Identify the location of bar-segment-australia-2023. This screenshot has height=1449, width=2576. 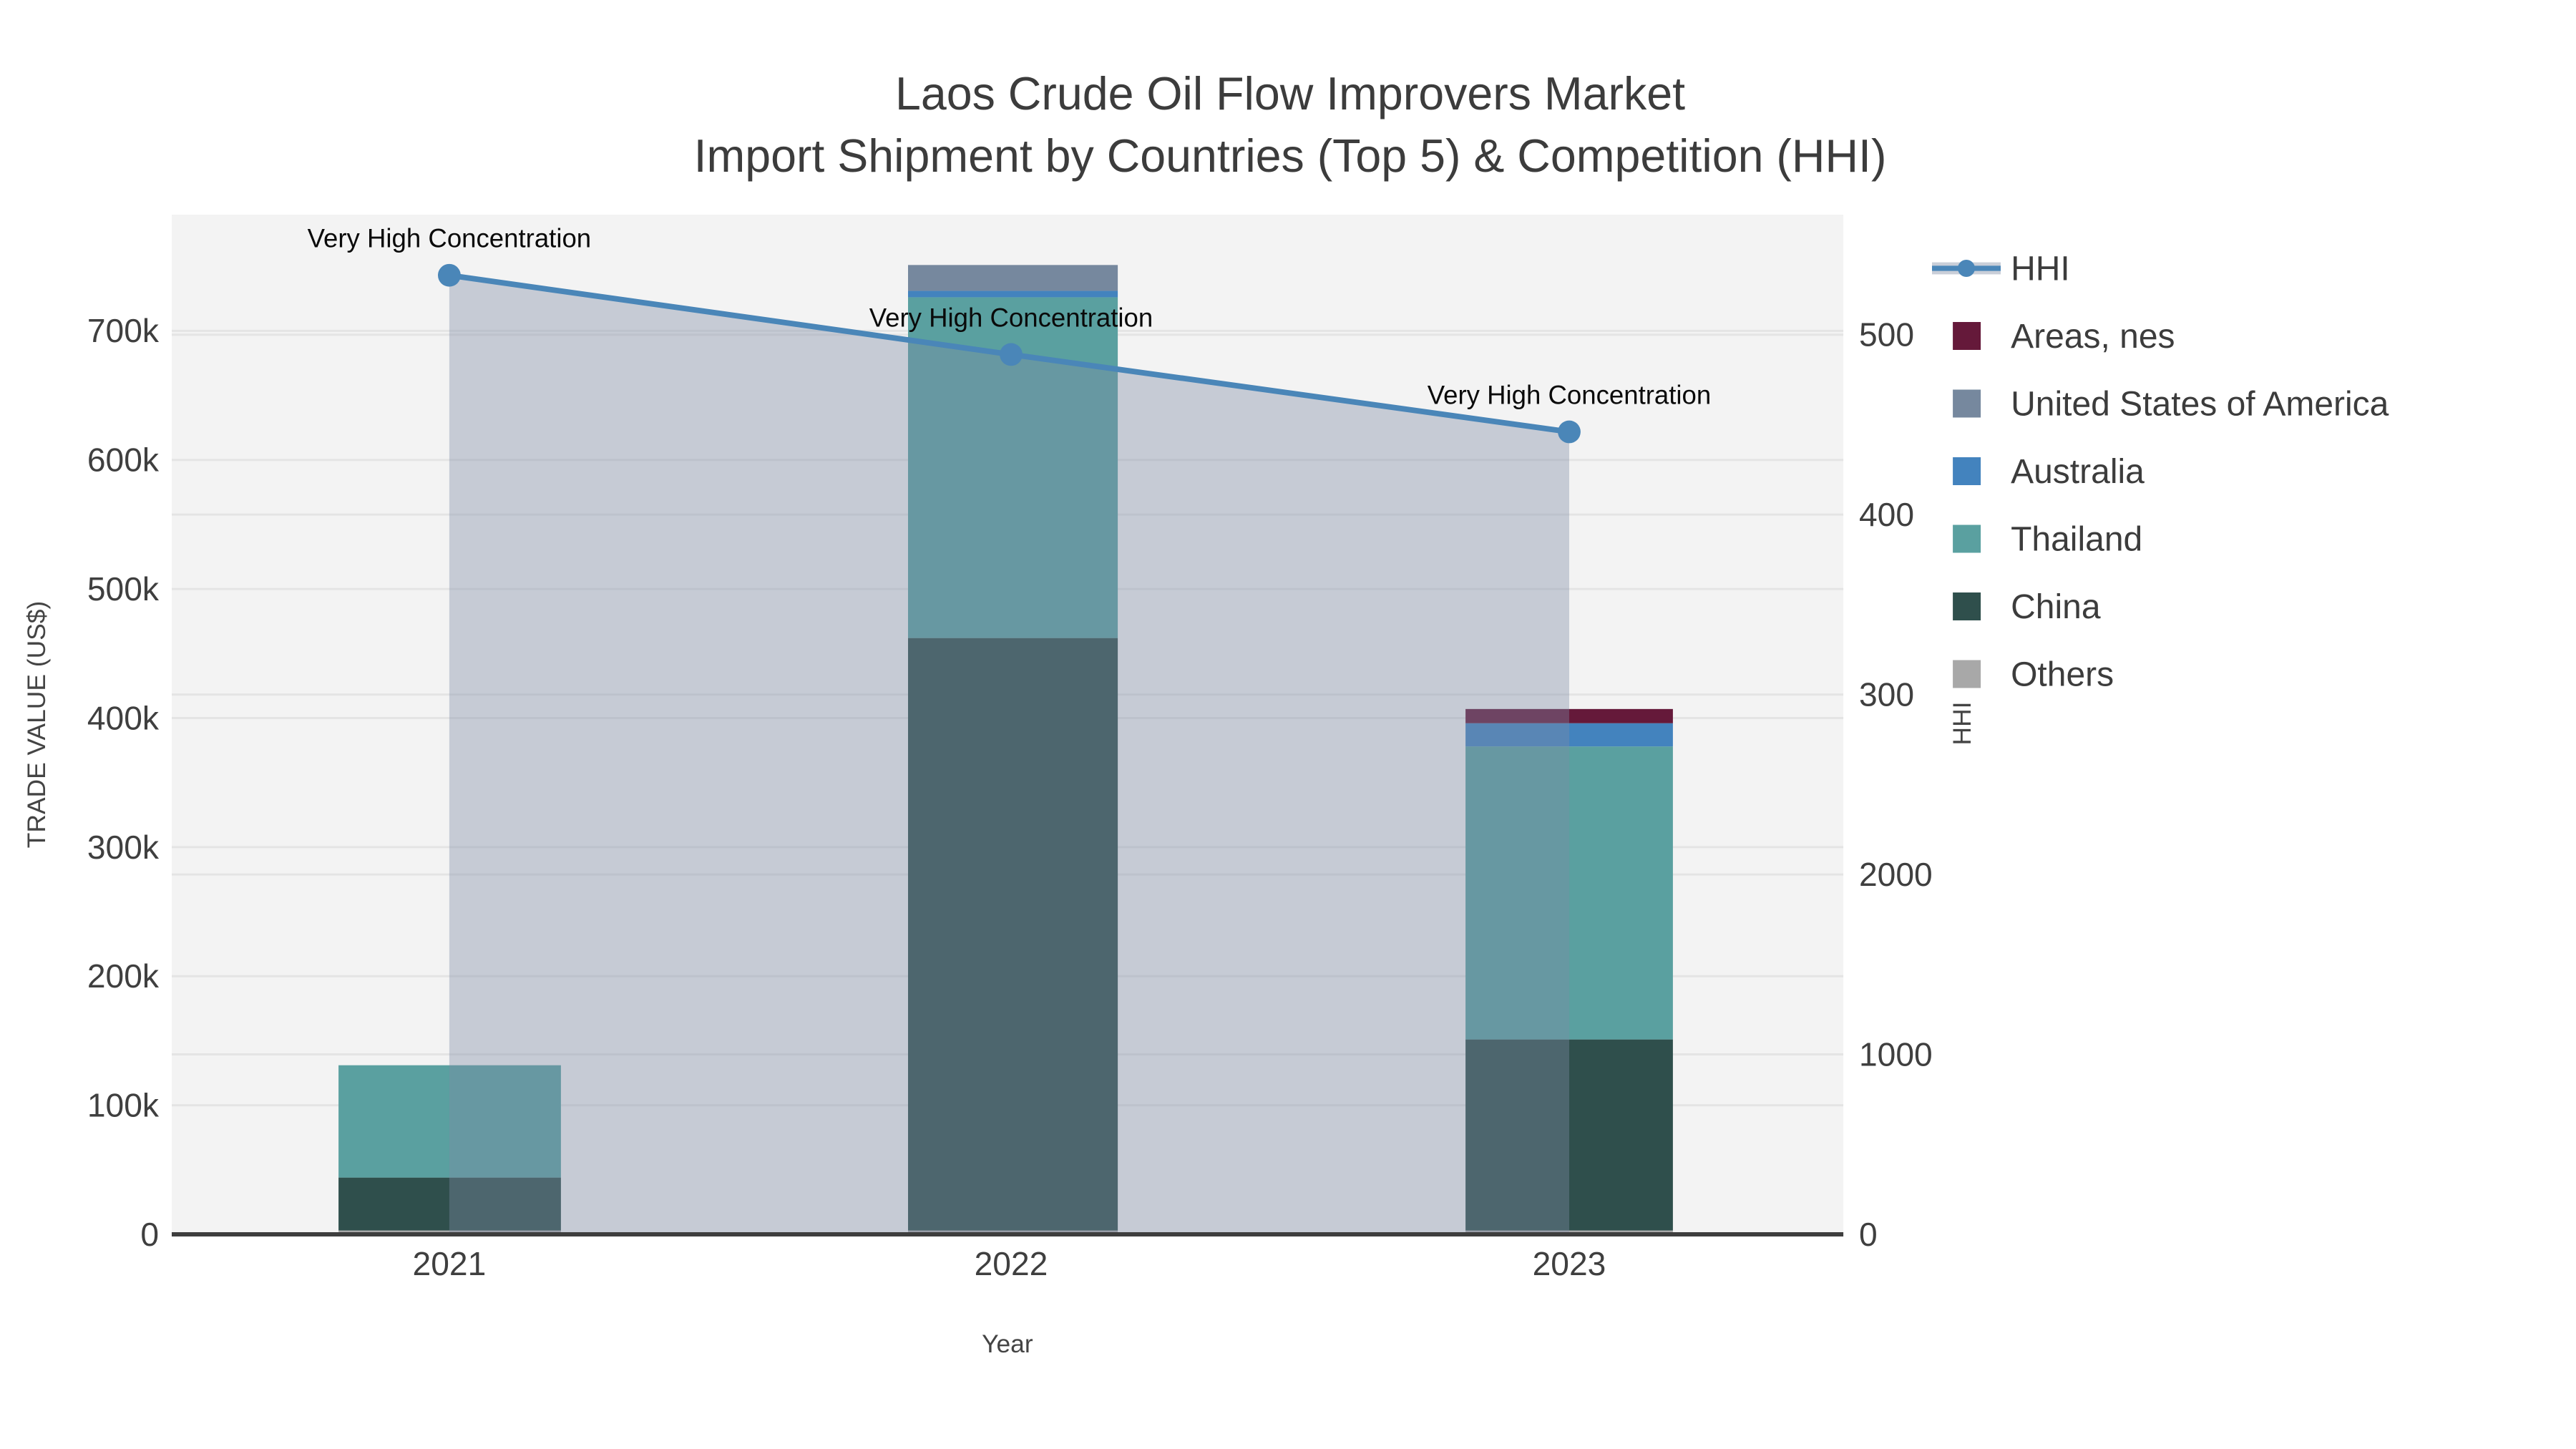
(1569, 735).